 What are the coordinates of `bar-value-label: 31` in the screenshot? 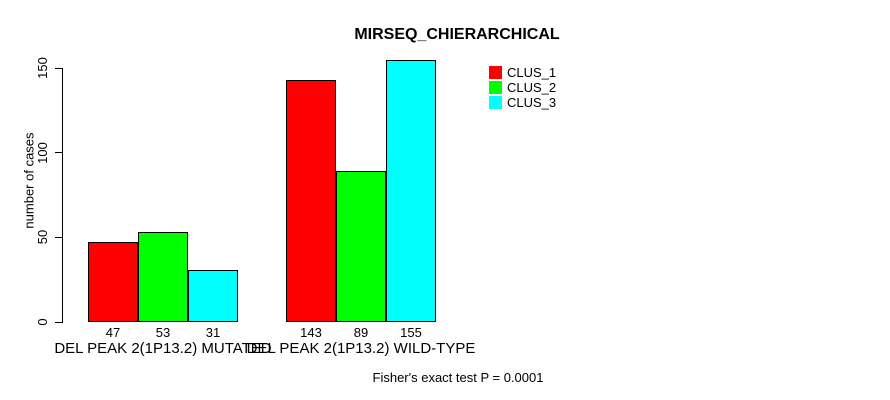 It's located at (213, 332).